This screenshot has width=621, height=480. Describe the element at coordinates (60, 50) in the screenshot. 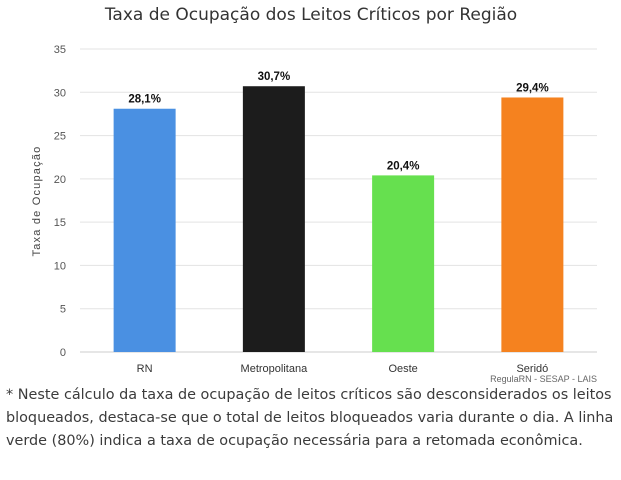

I see `y-tick-label: 35` at that location.